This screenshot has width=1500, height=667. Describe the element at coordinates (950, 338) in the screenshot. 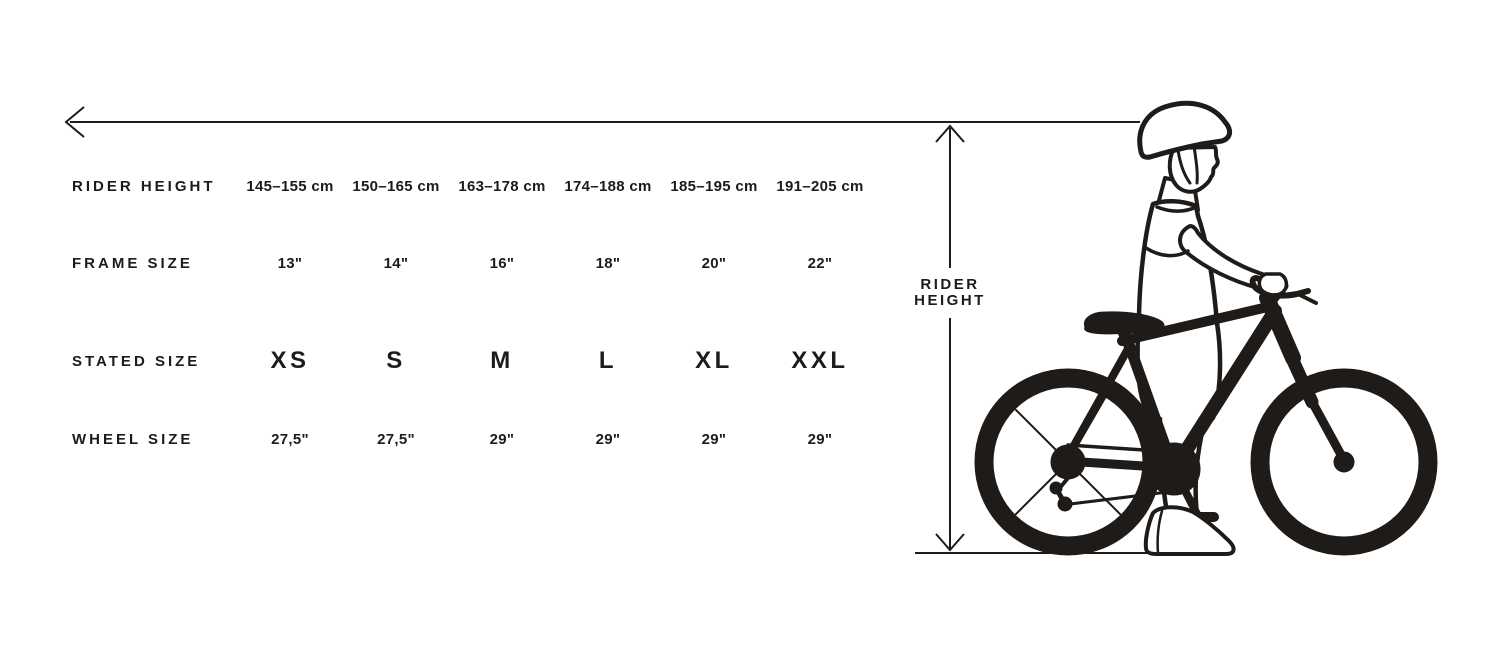

I see `up-down-arrow-icon` at that location.